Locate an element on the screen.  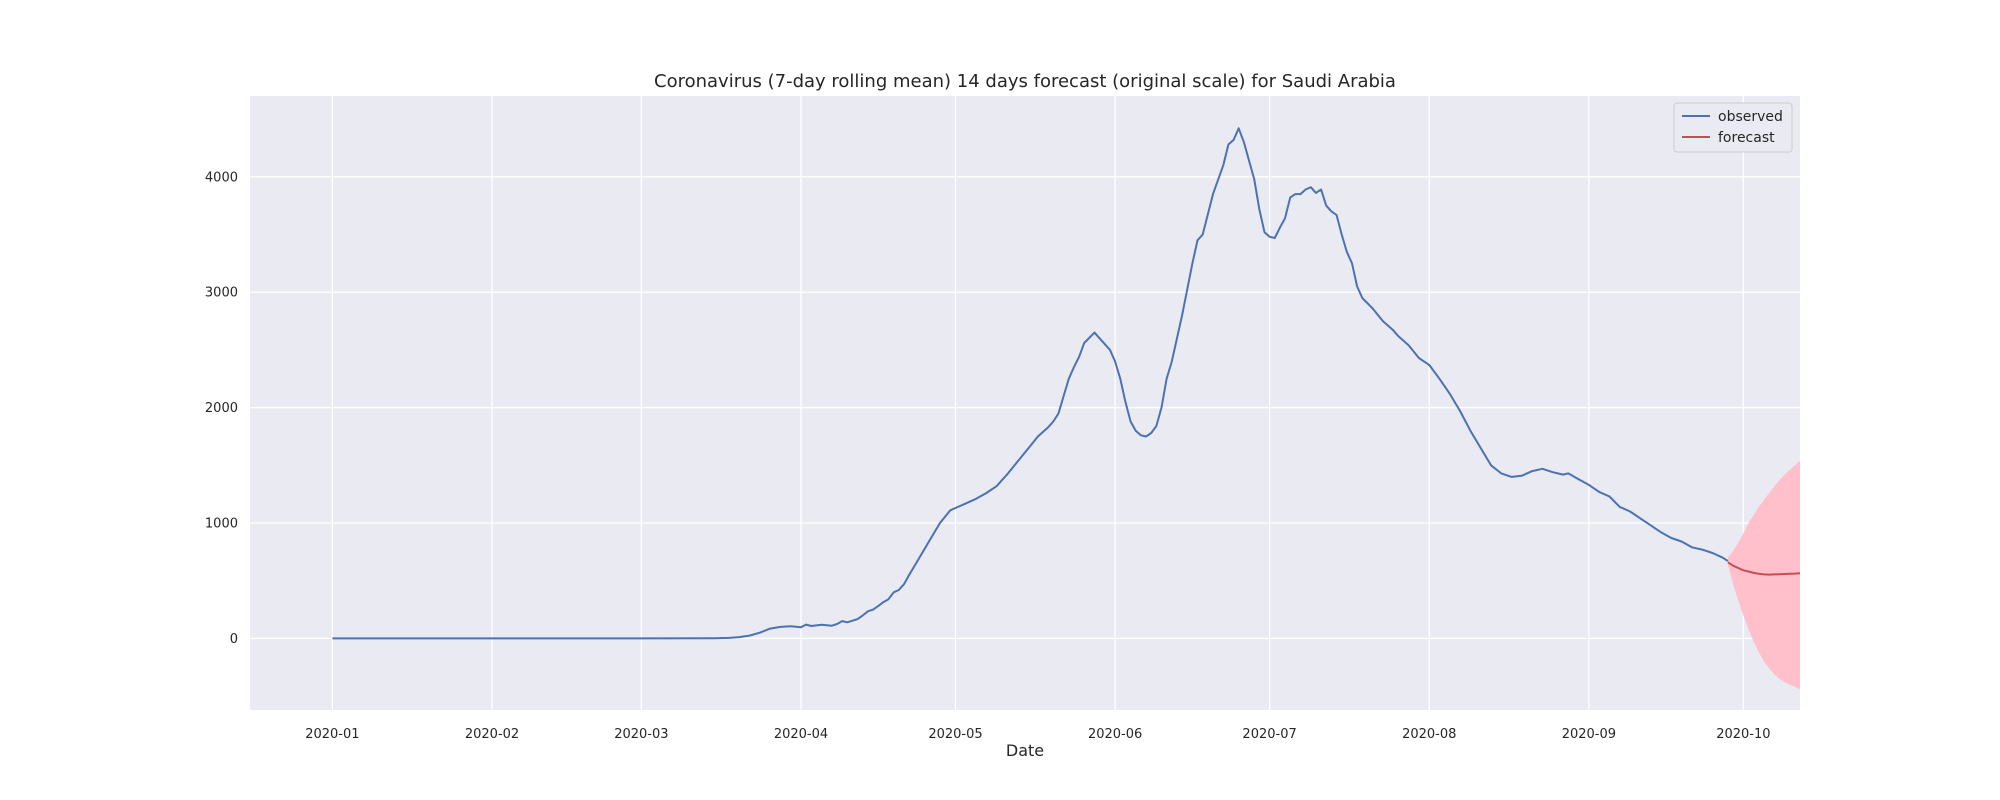
x-tick-label: 2020-07 is located at coordinates (1269, 734).